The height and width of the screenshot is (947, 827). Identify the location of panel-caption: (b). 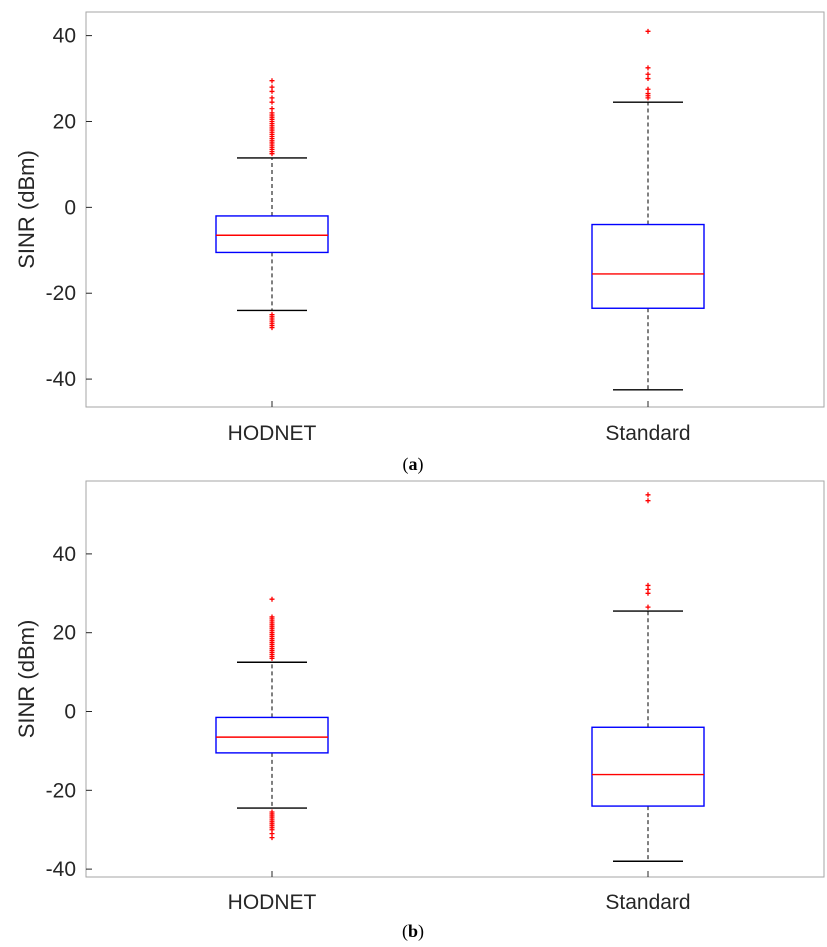
(413, 931).